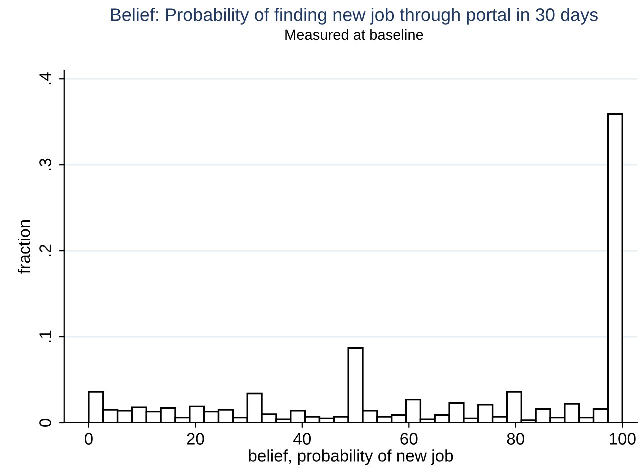  Describe the element at coordinates (46, 423) in the screenshot. I see `y-tick-label: 0` at that location.